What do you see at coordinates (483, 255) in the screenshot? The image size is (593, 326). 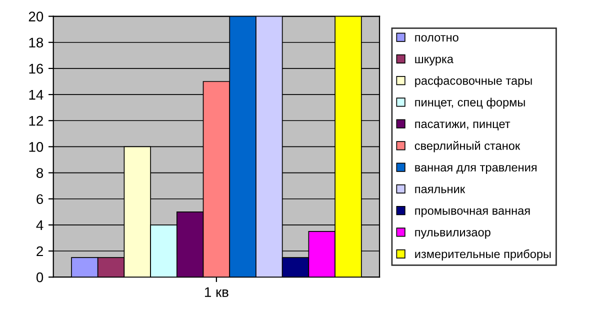 I see `legend-label: измерительные приборы` at bounding box center [483, 255].